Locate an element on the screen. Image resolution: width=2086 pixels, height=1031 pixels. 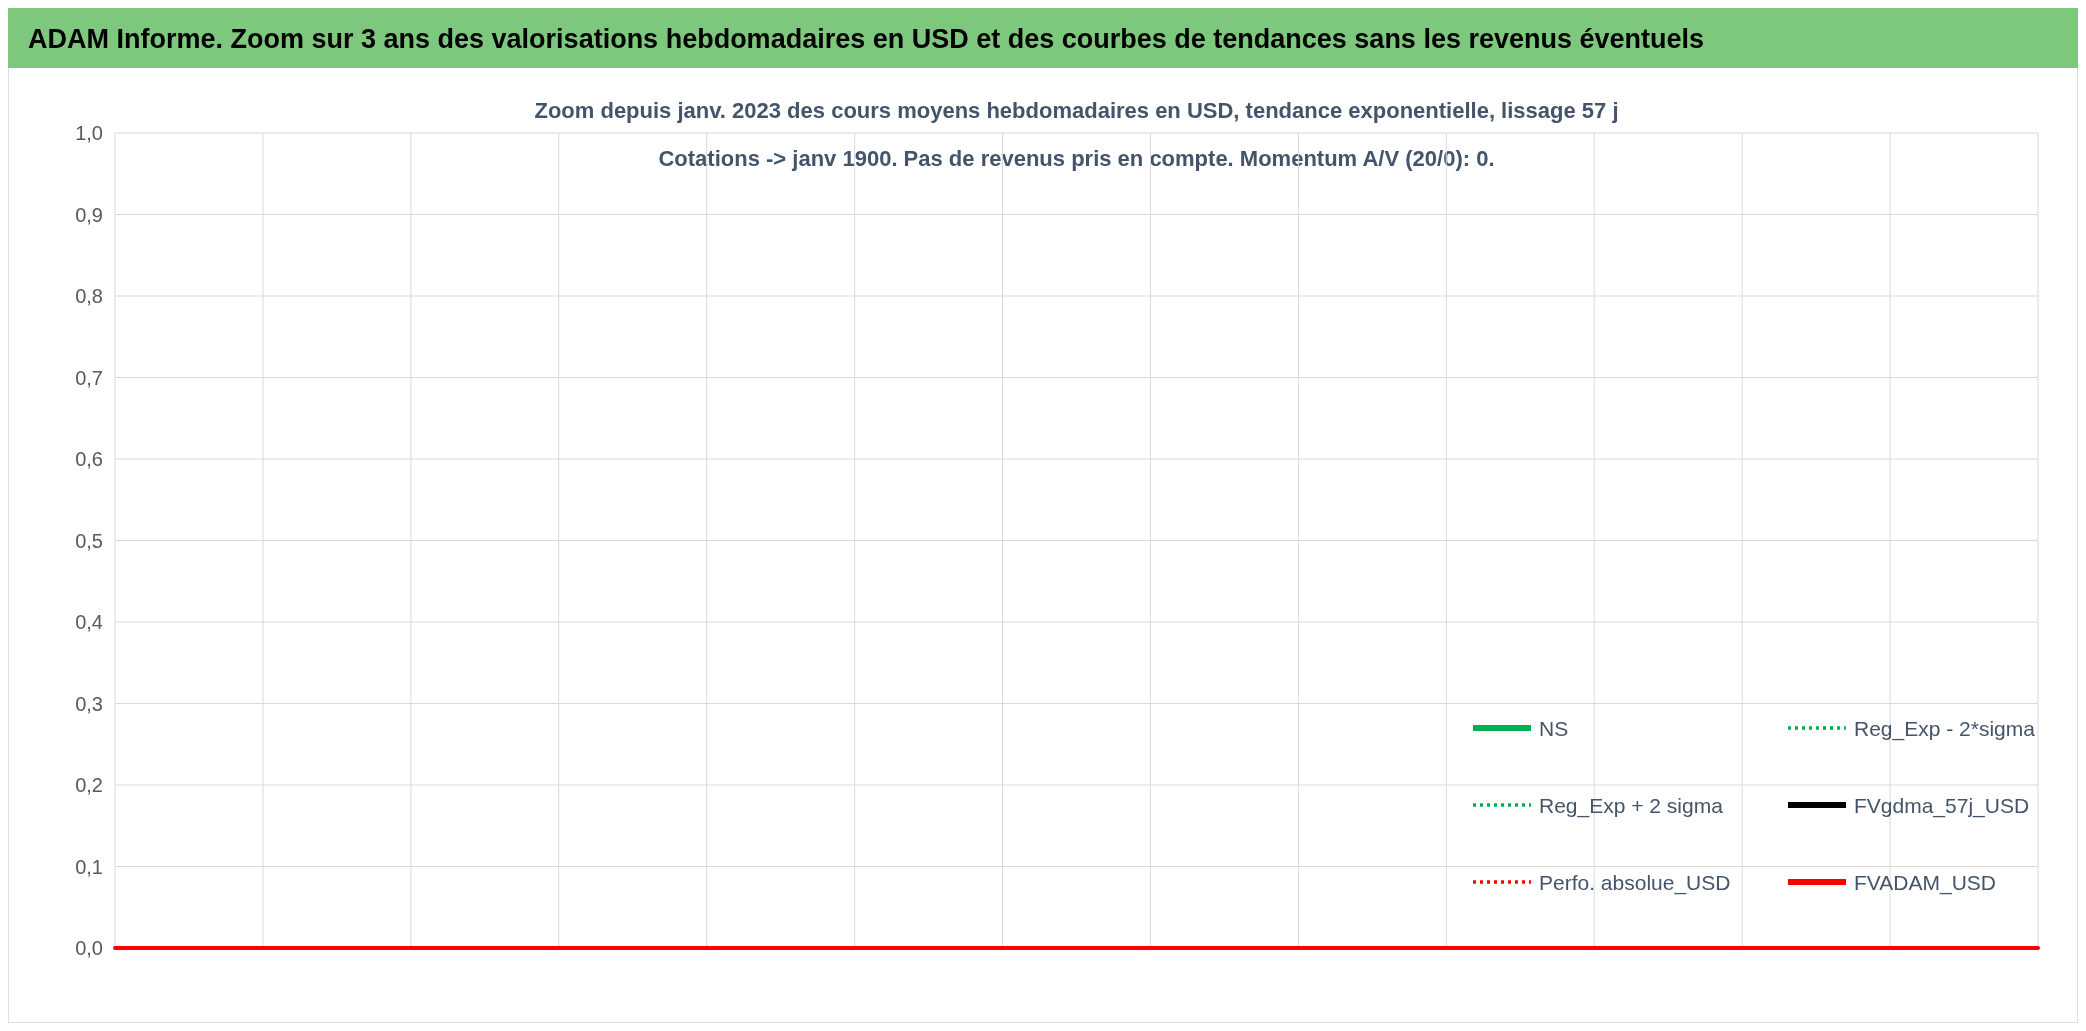
legend-label: Reg_Exp - 2*sigma is located at coordinates (1945, 729).